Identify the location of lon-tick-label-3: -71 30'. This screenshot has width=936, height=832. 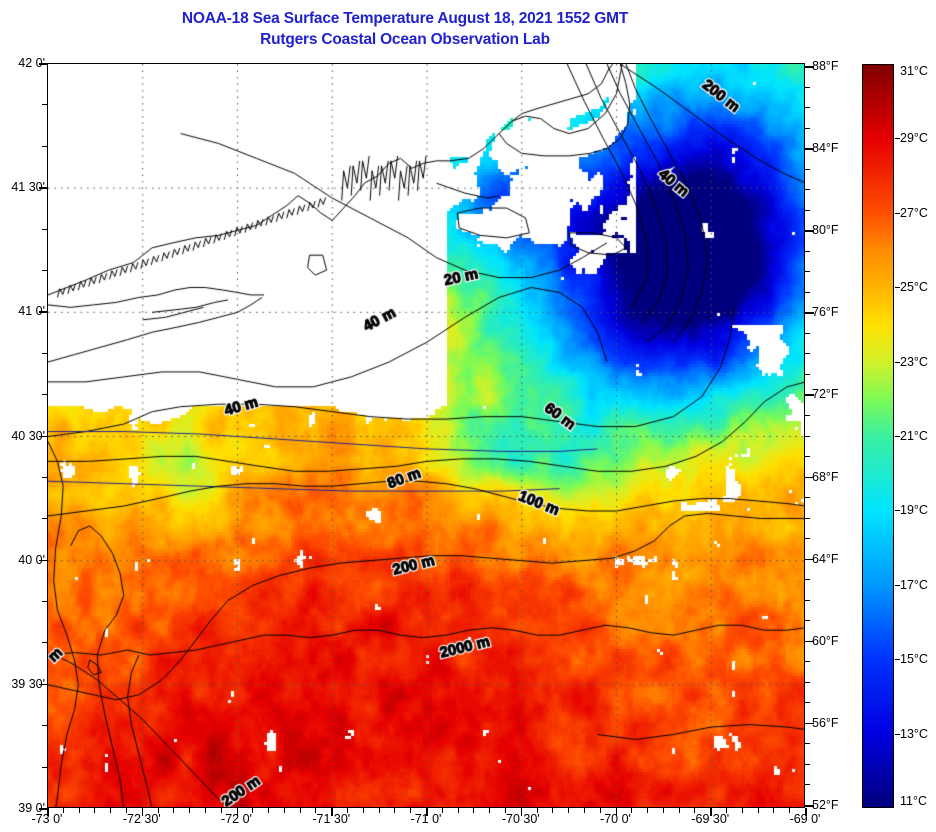
(331, 819).